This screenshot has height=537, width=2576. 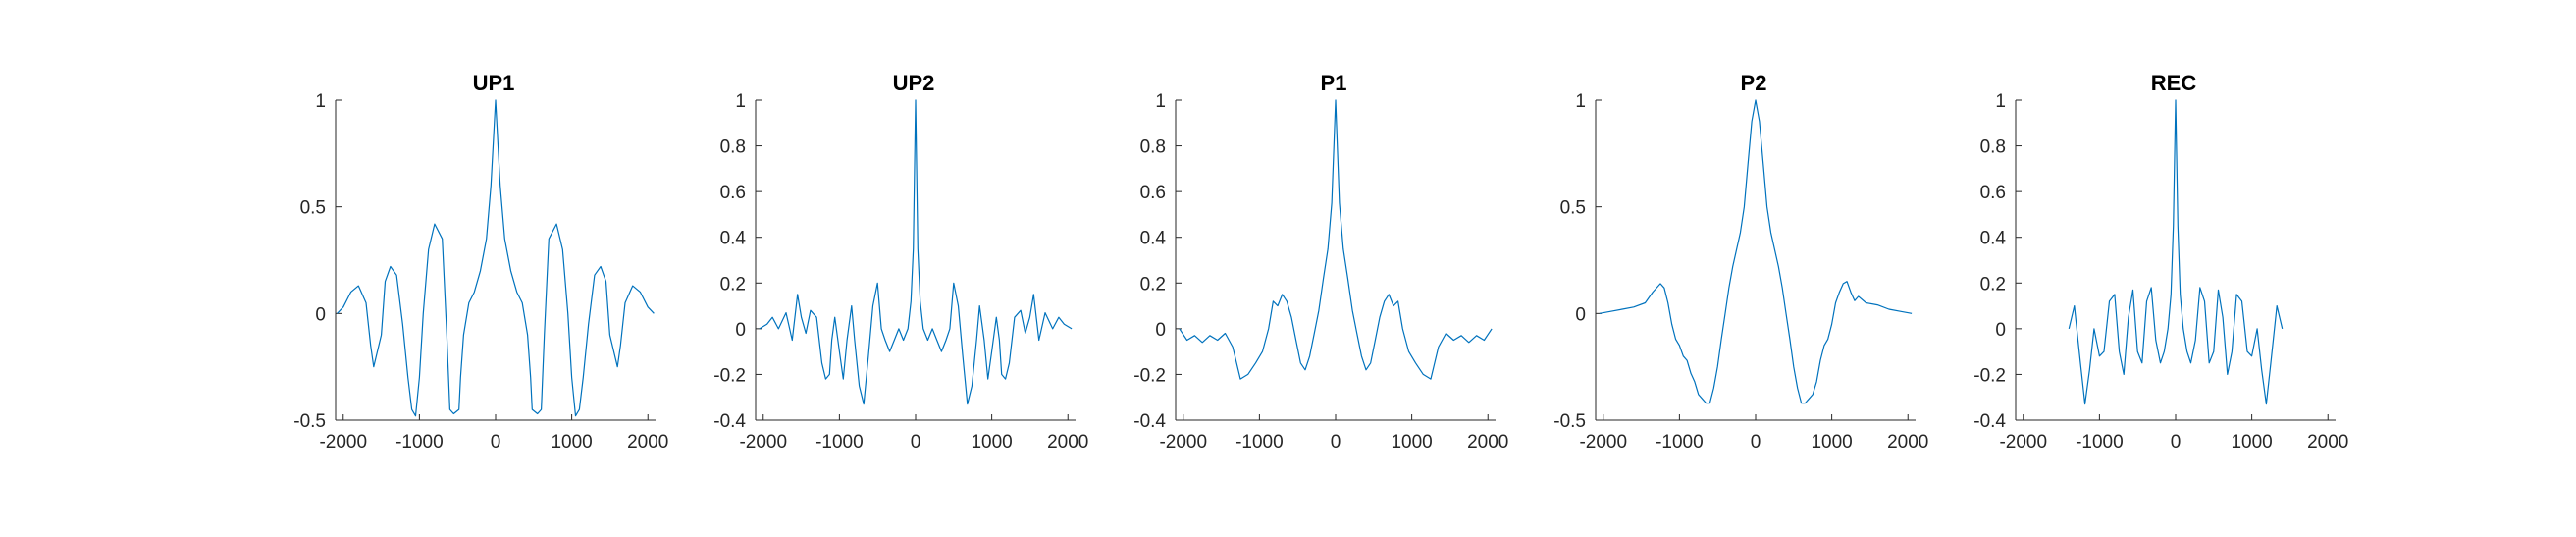 I want to click on subplot-title: P2, so click(x=1754, y=83).